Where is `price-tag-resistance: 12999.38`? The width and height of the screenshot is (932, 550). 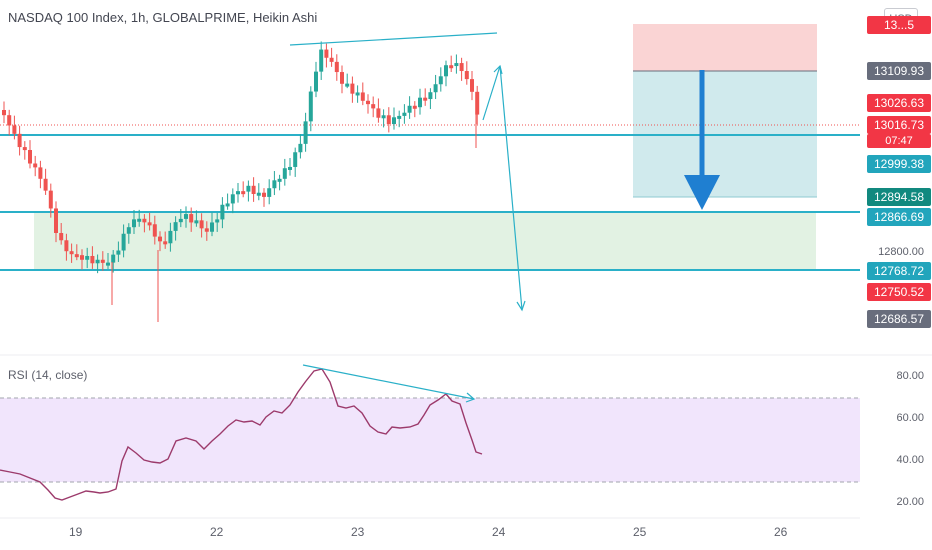 price-tag-resistance: 12999.38 is located at coordinates (899, 164).